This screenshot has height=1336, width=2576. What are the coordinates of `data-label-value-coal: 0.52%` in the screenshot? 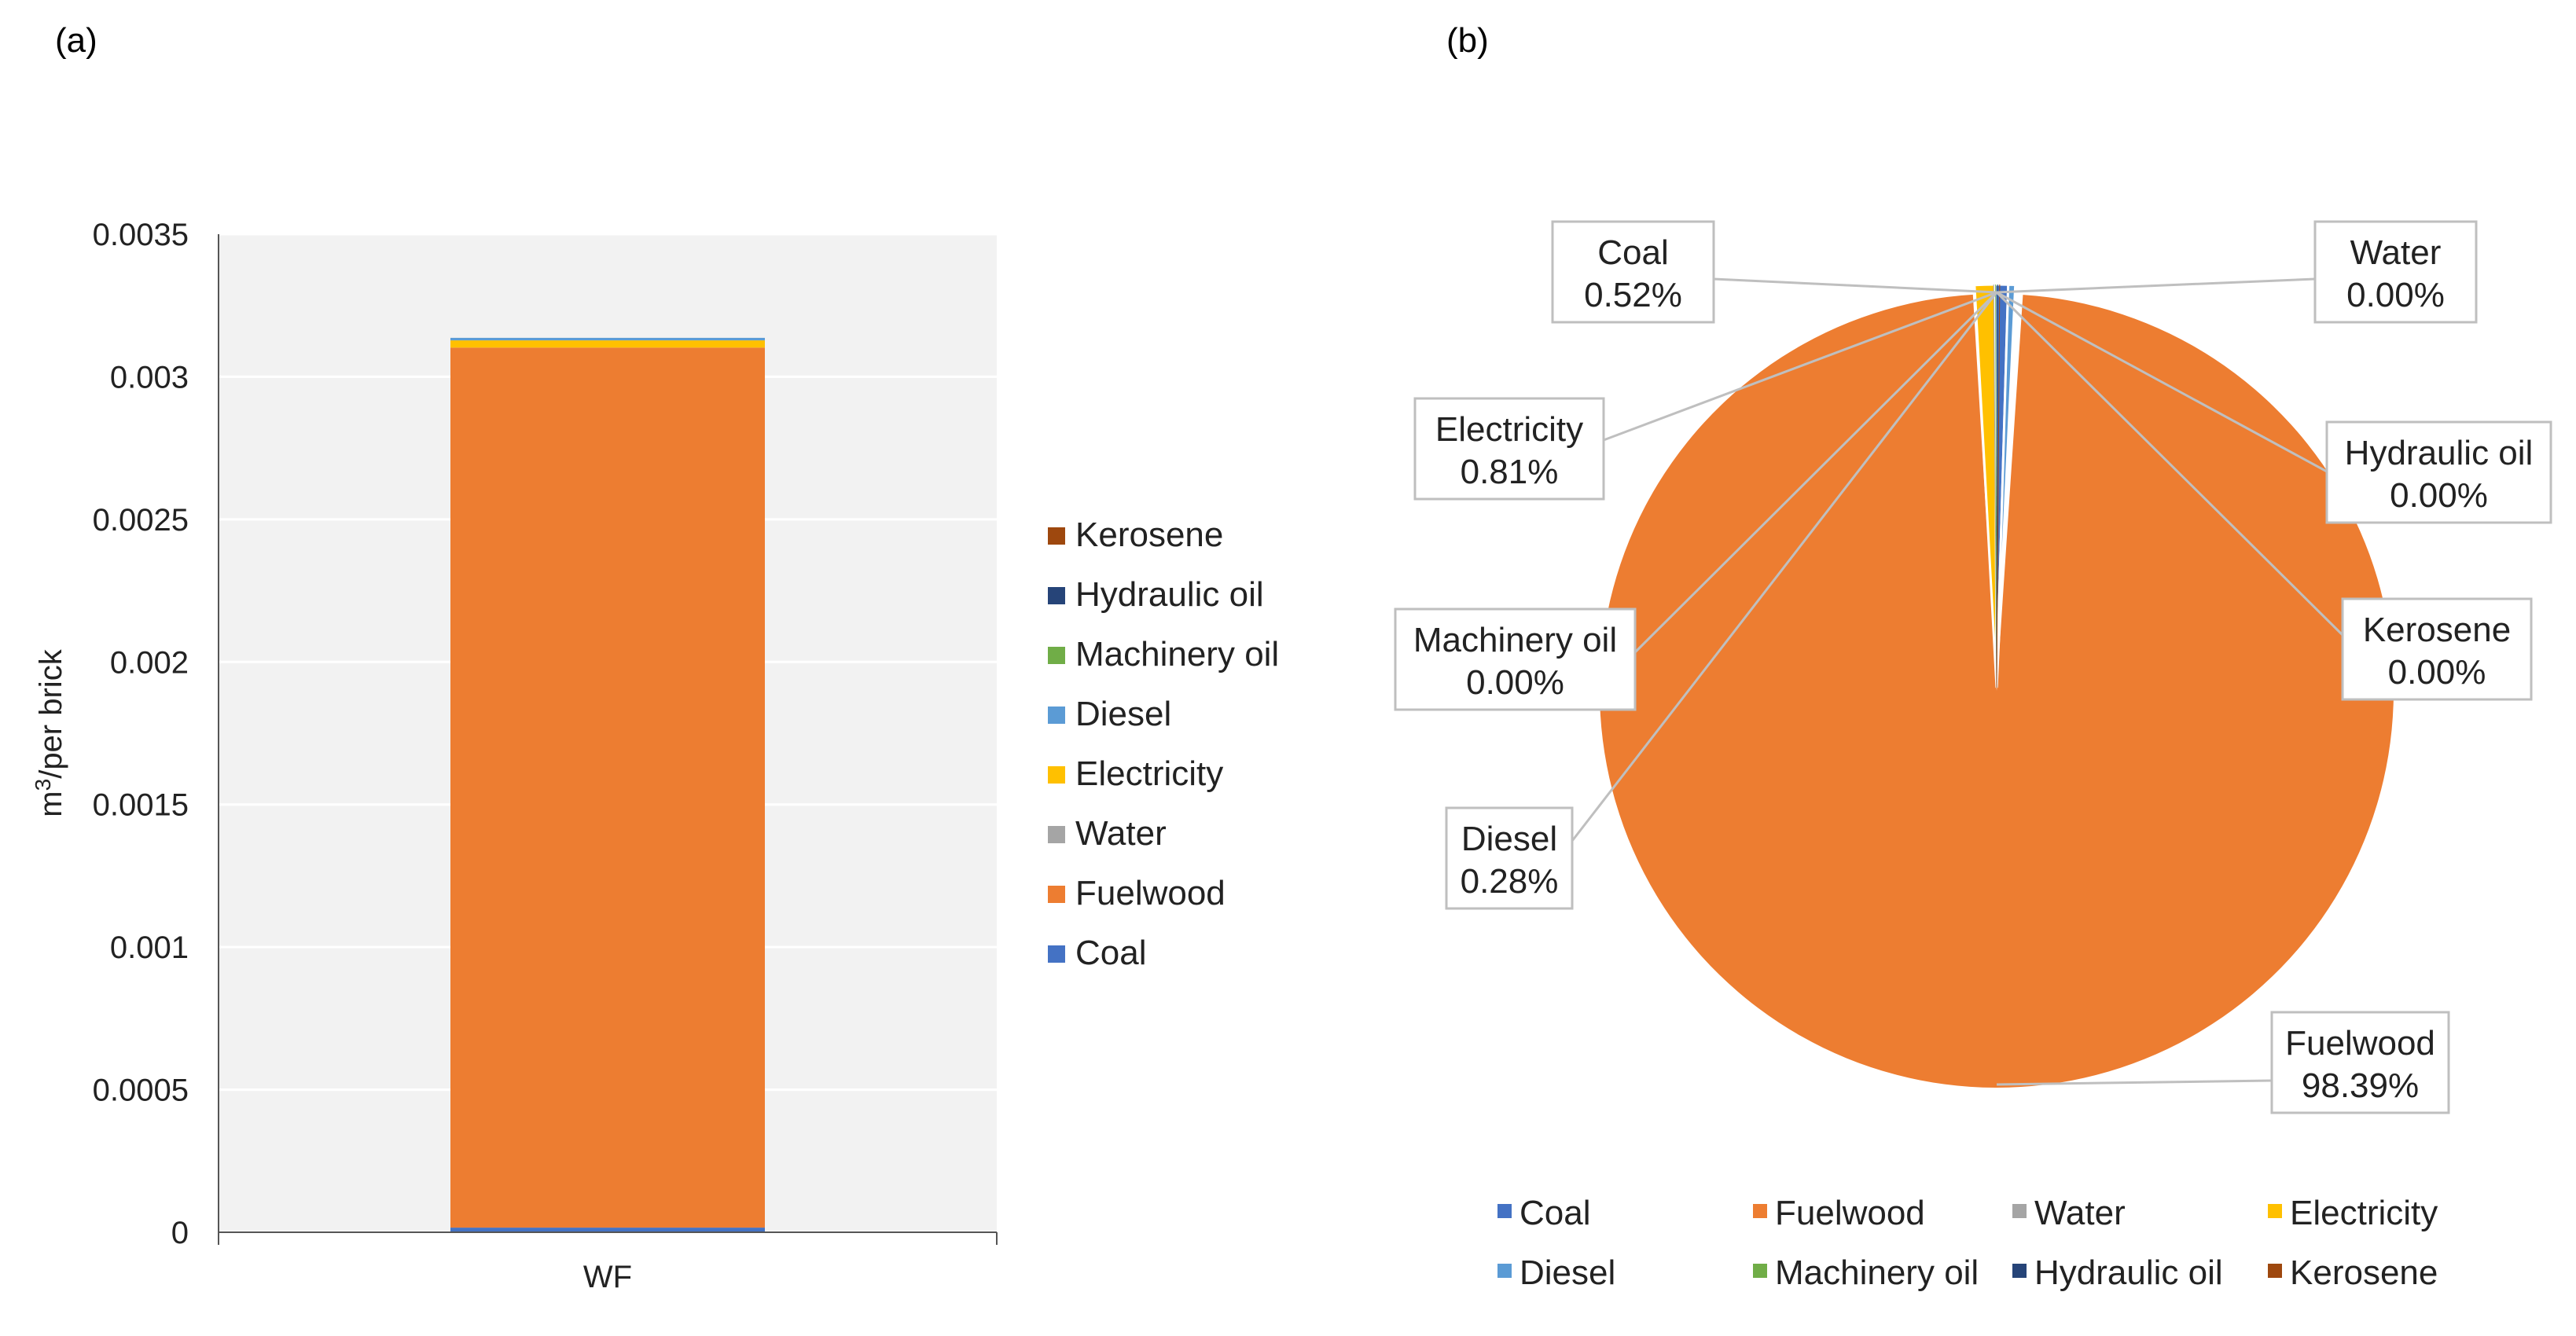 It's located at (1633, 295).